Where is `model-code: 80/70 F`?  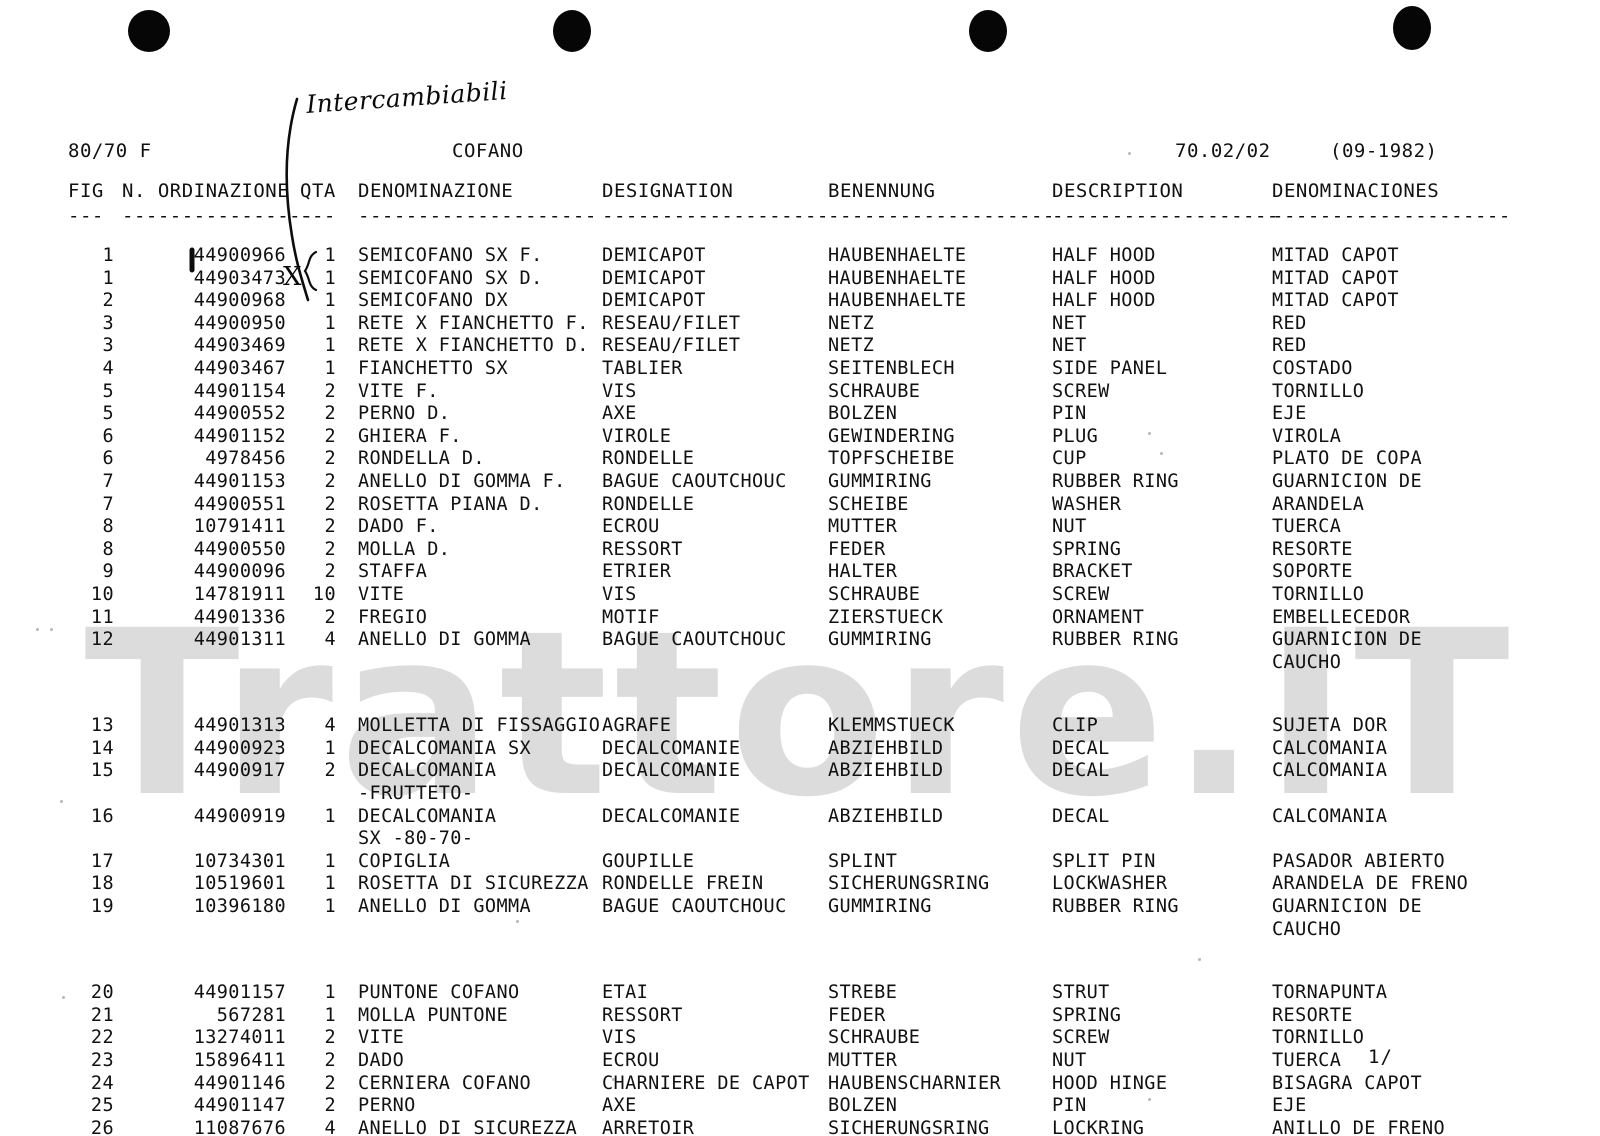
model-code: 80/70 F is located at coordinates (110, 151).